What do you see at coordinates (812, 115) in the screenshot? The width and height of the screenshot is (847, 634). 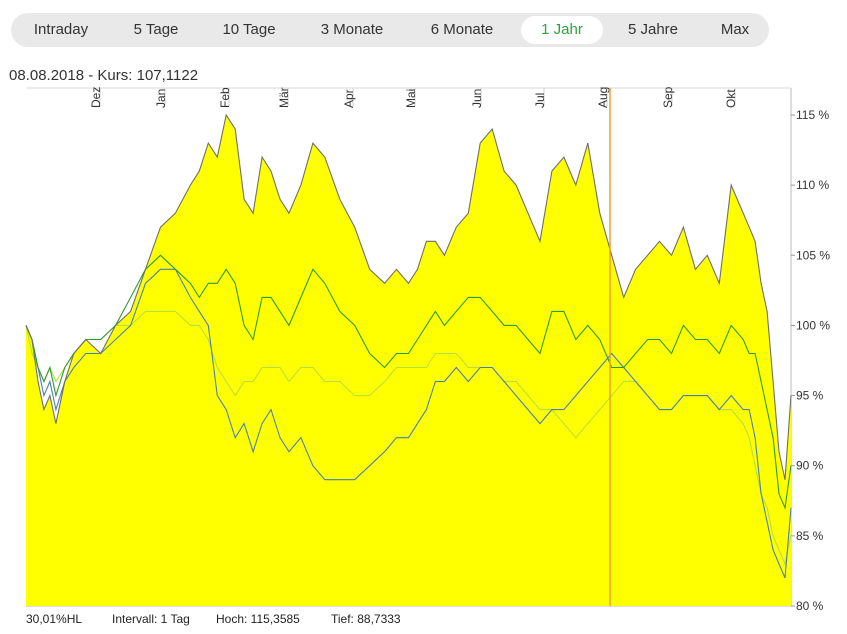 I see `y-tick-label: 115 %` at bounding box center [812, 115].